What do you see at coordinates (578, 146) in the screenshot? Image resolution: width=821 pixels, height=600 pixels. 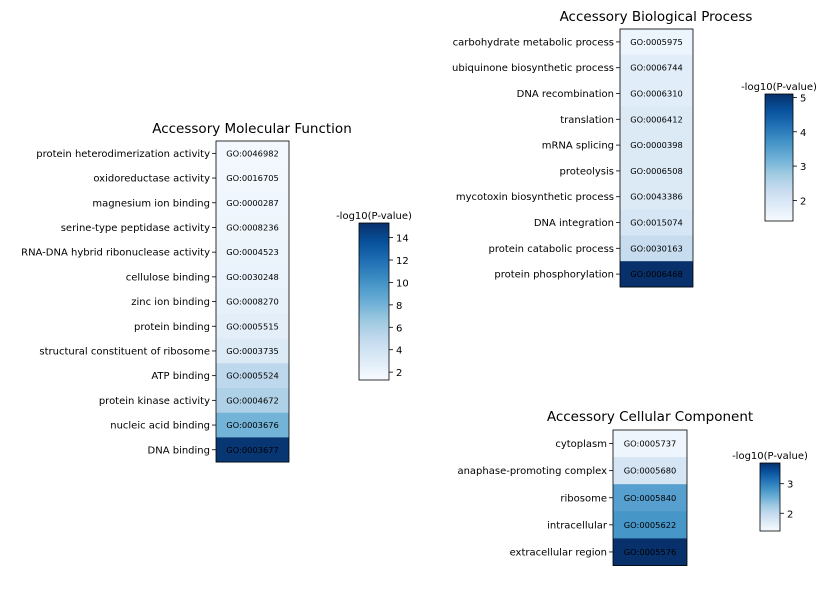 I see `row-label: mRNA splicing` at bounding box center [578, 146].